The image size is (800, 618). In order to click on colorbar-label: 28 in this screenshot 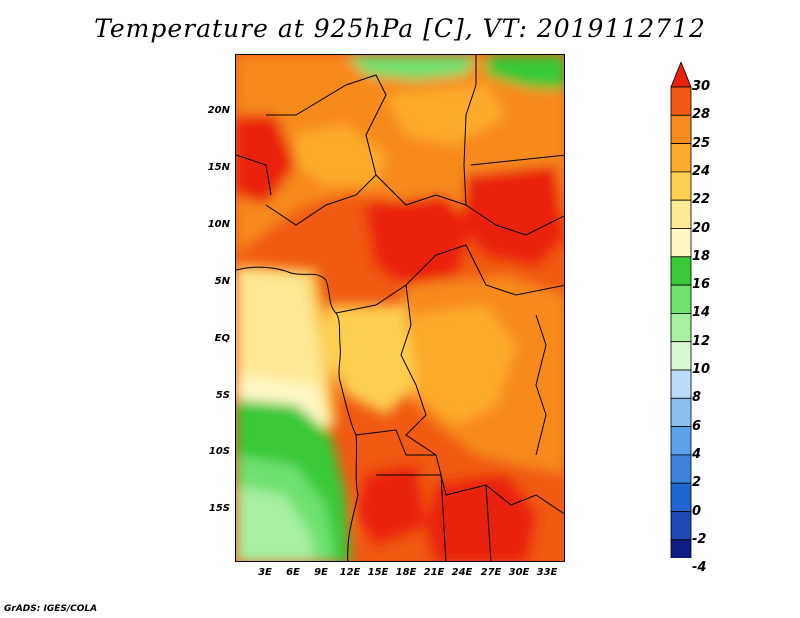, I will do `click(701, 115)`.